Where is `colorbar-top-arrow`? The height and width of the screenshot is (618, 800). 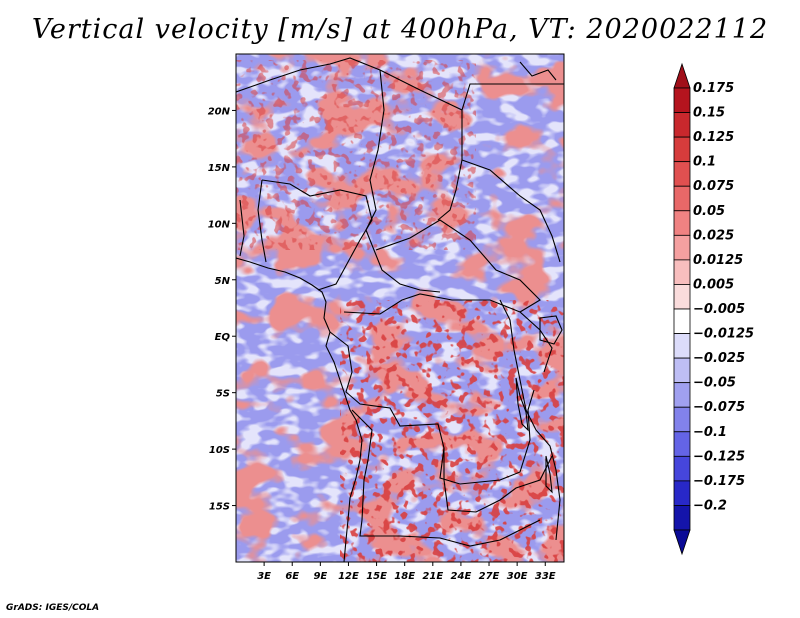
colorbar-top-arrow is located at coordinates (682, 75).